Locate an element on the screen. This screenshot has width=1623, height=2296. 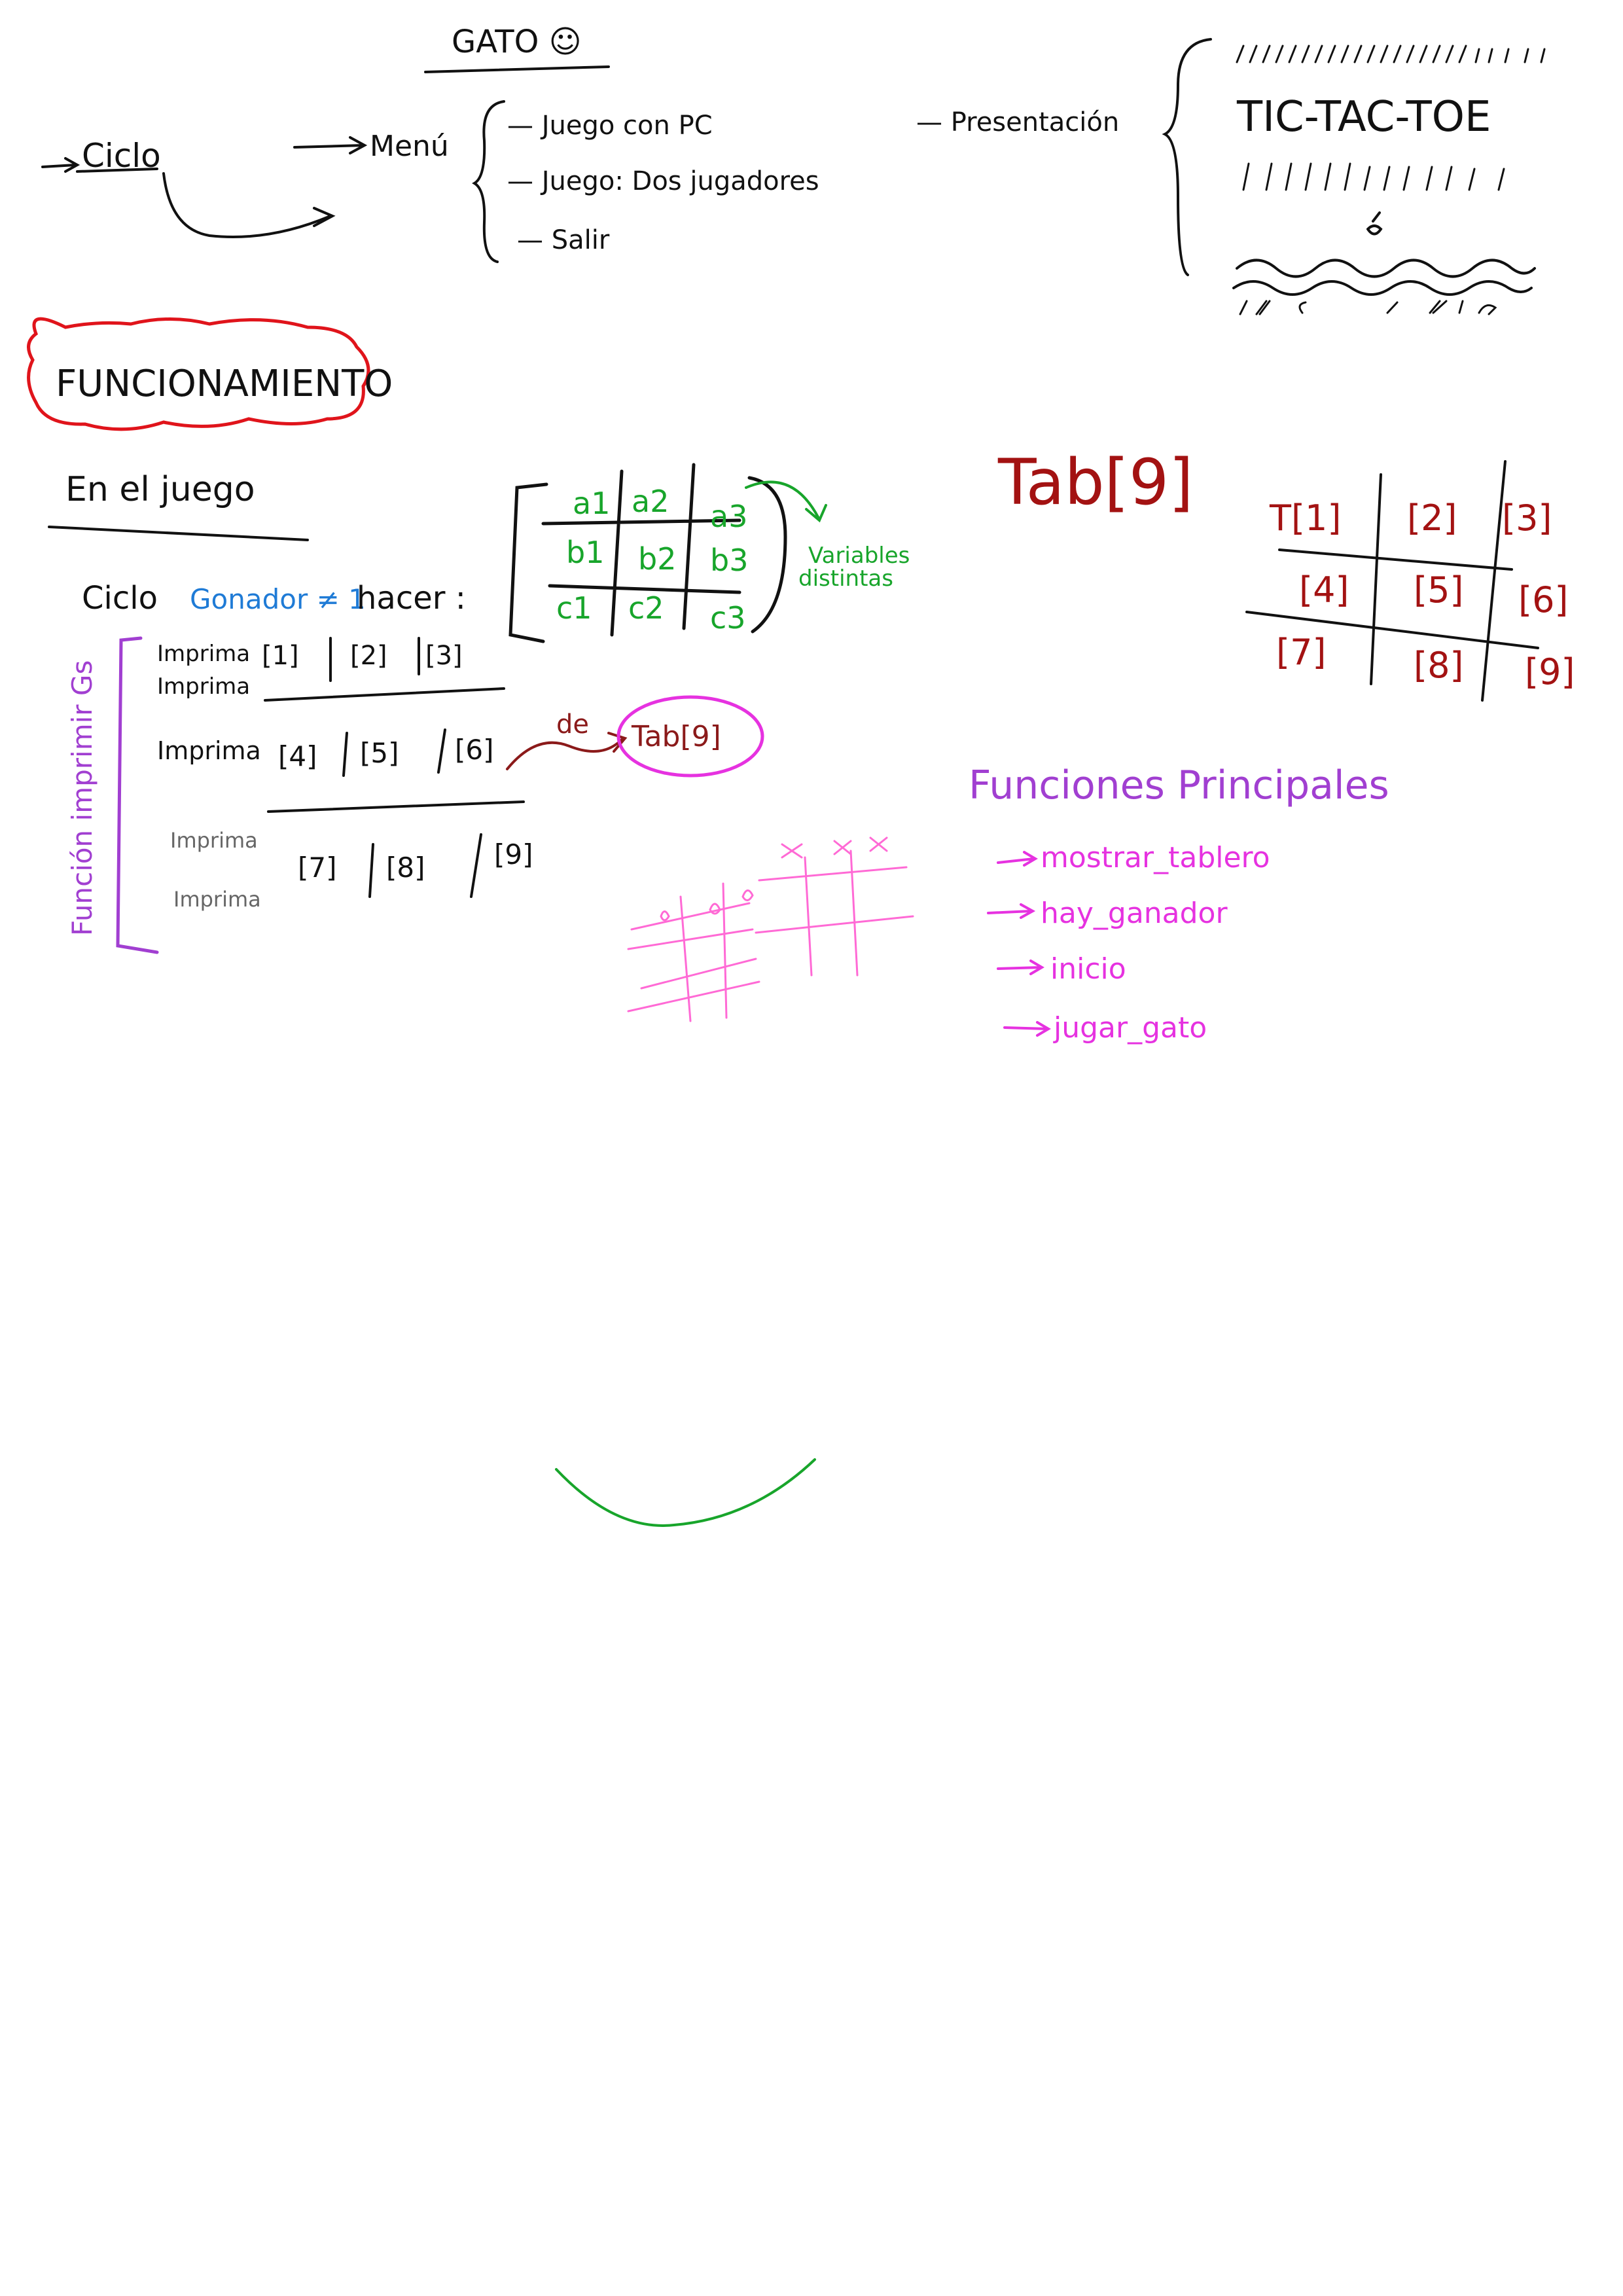
banner-text: TIC-TAC-TOE is located at coordinates (1363, 117).